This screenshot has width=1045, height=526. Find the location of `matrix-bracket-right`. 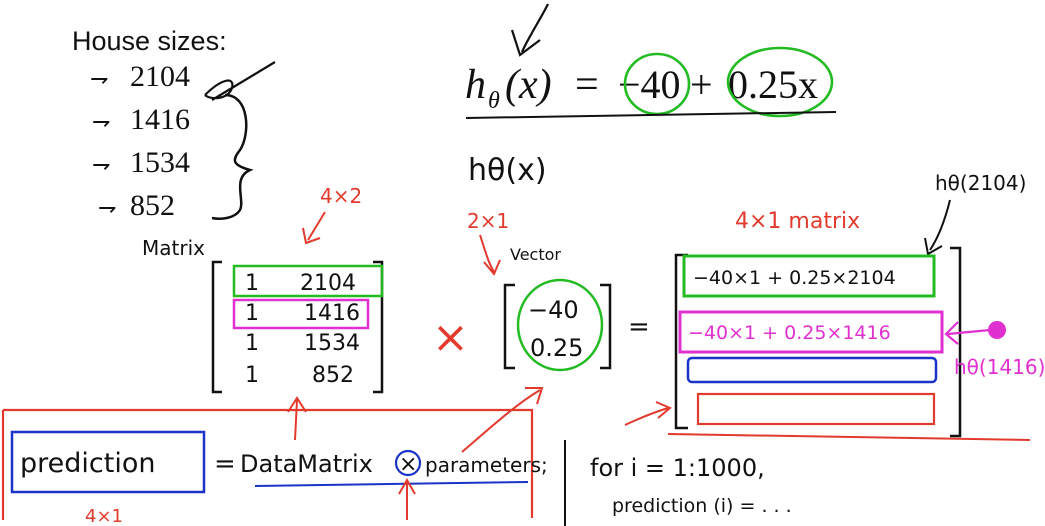

matrix-bracket-right is located at coordinates (378, 327).